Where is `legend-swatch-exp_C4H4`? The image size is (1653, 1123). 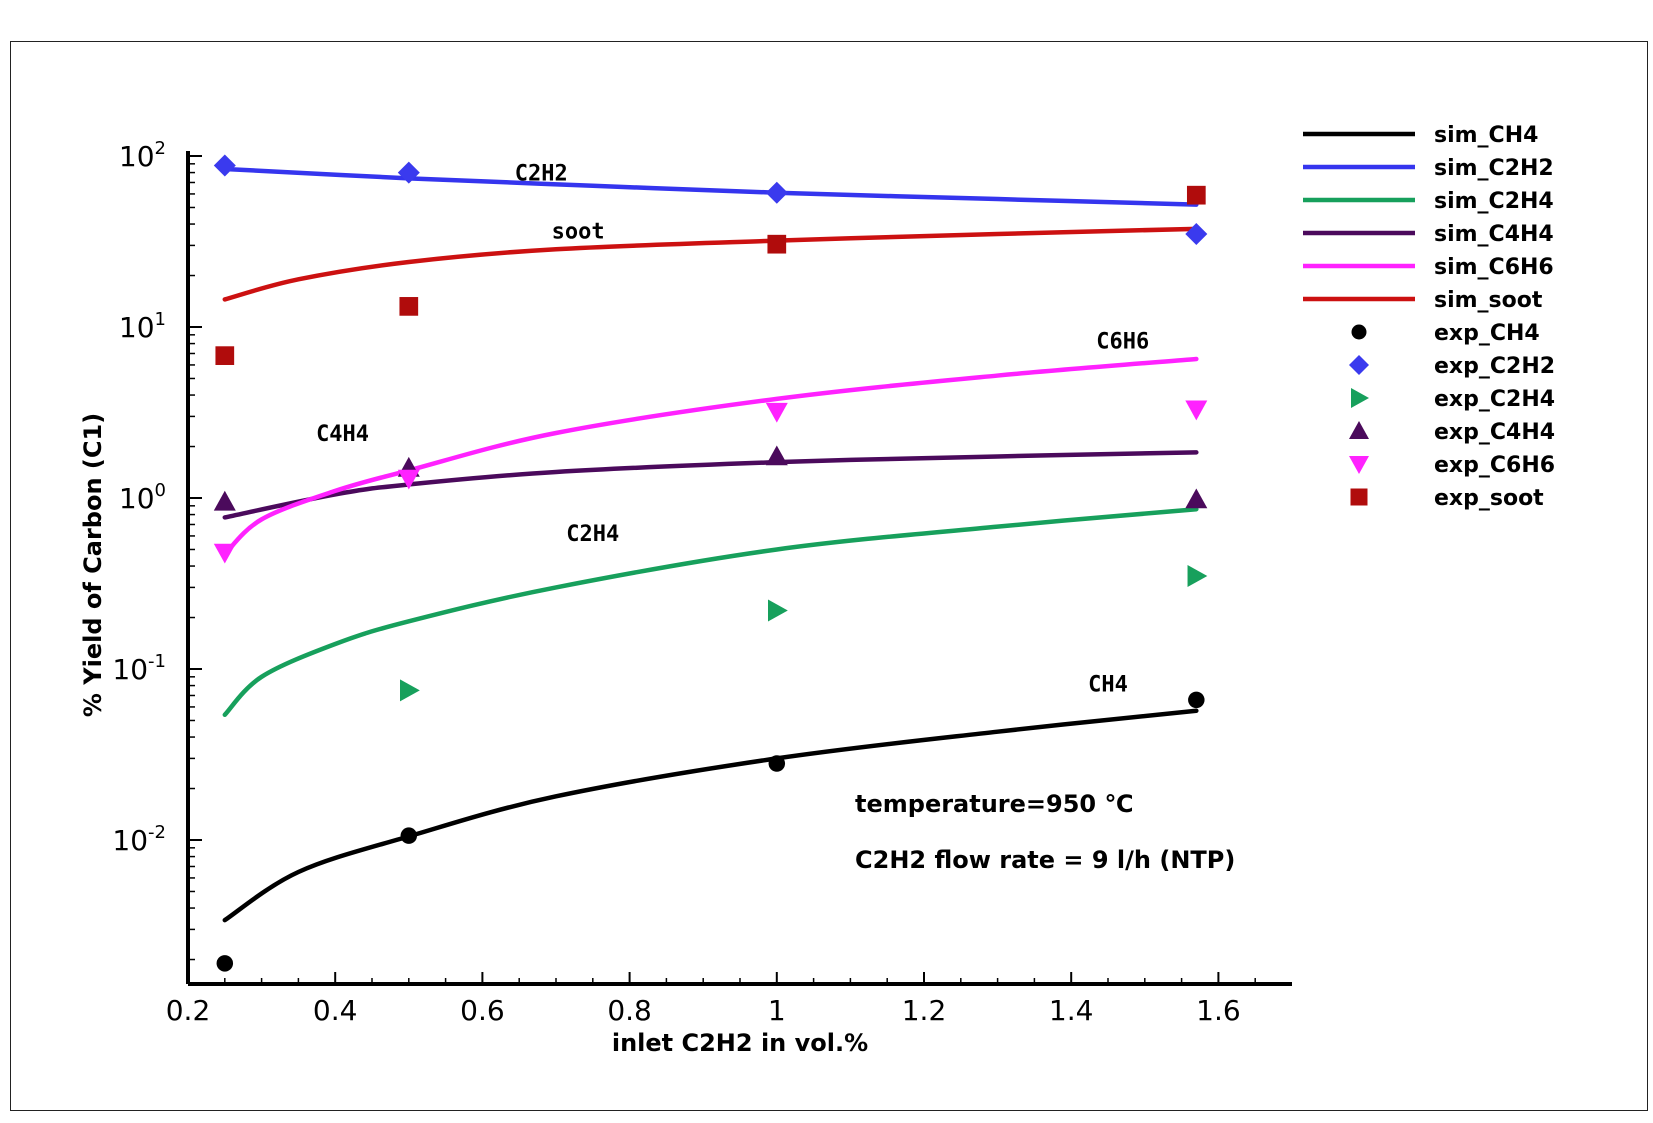
legend-swatch-exp_C4H4 is located at coordinates (1359, 430).